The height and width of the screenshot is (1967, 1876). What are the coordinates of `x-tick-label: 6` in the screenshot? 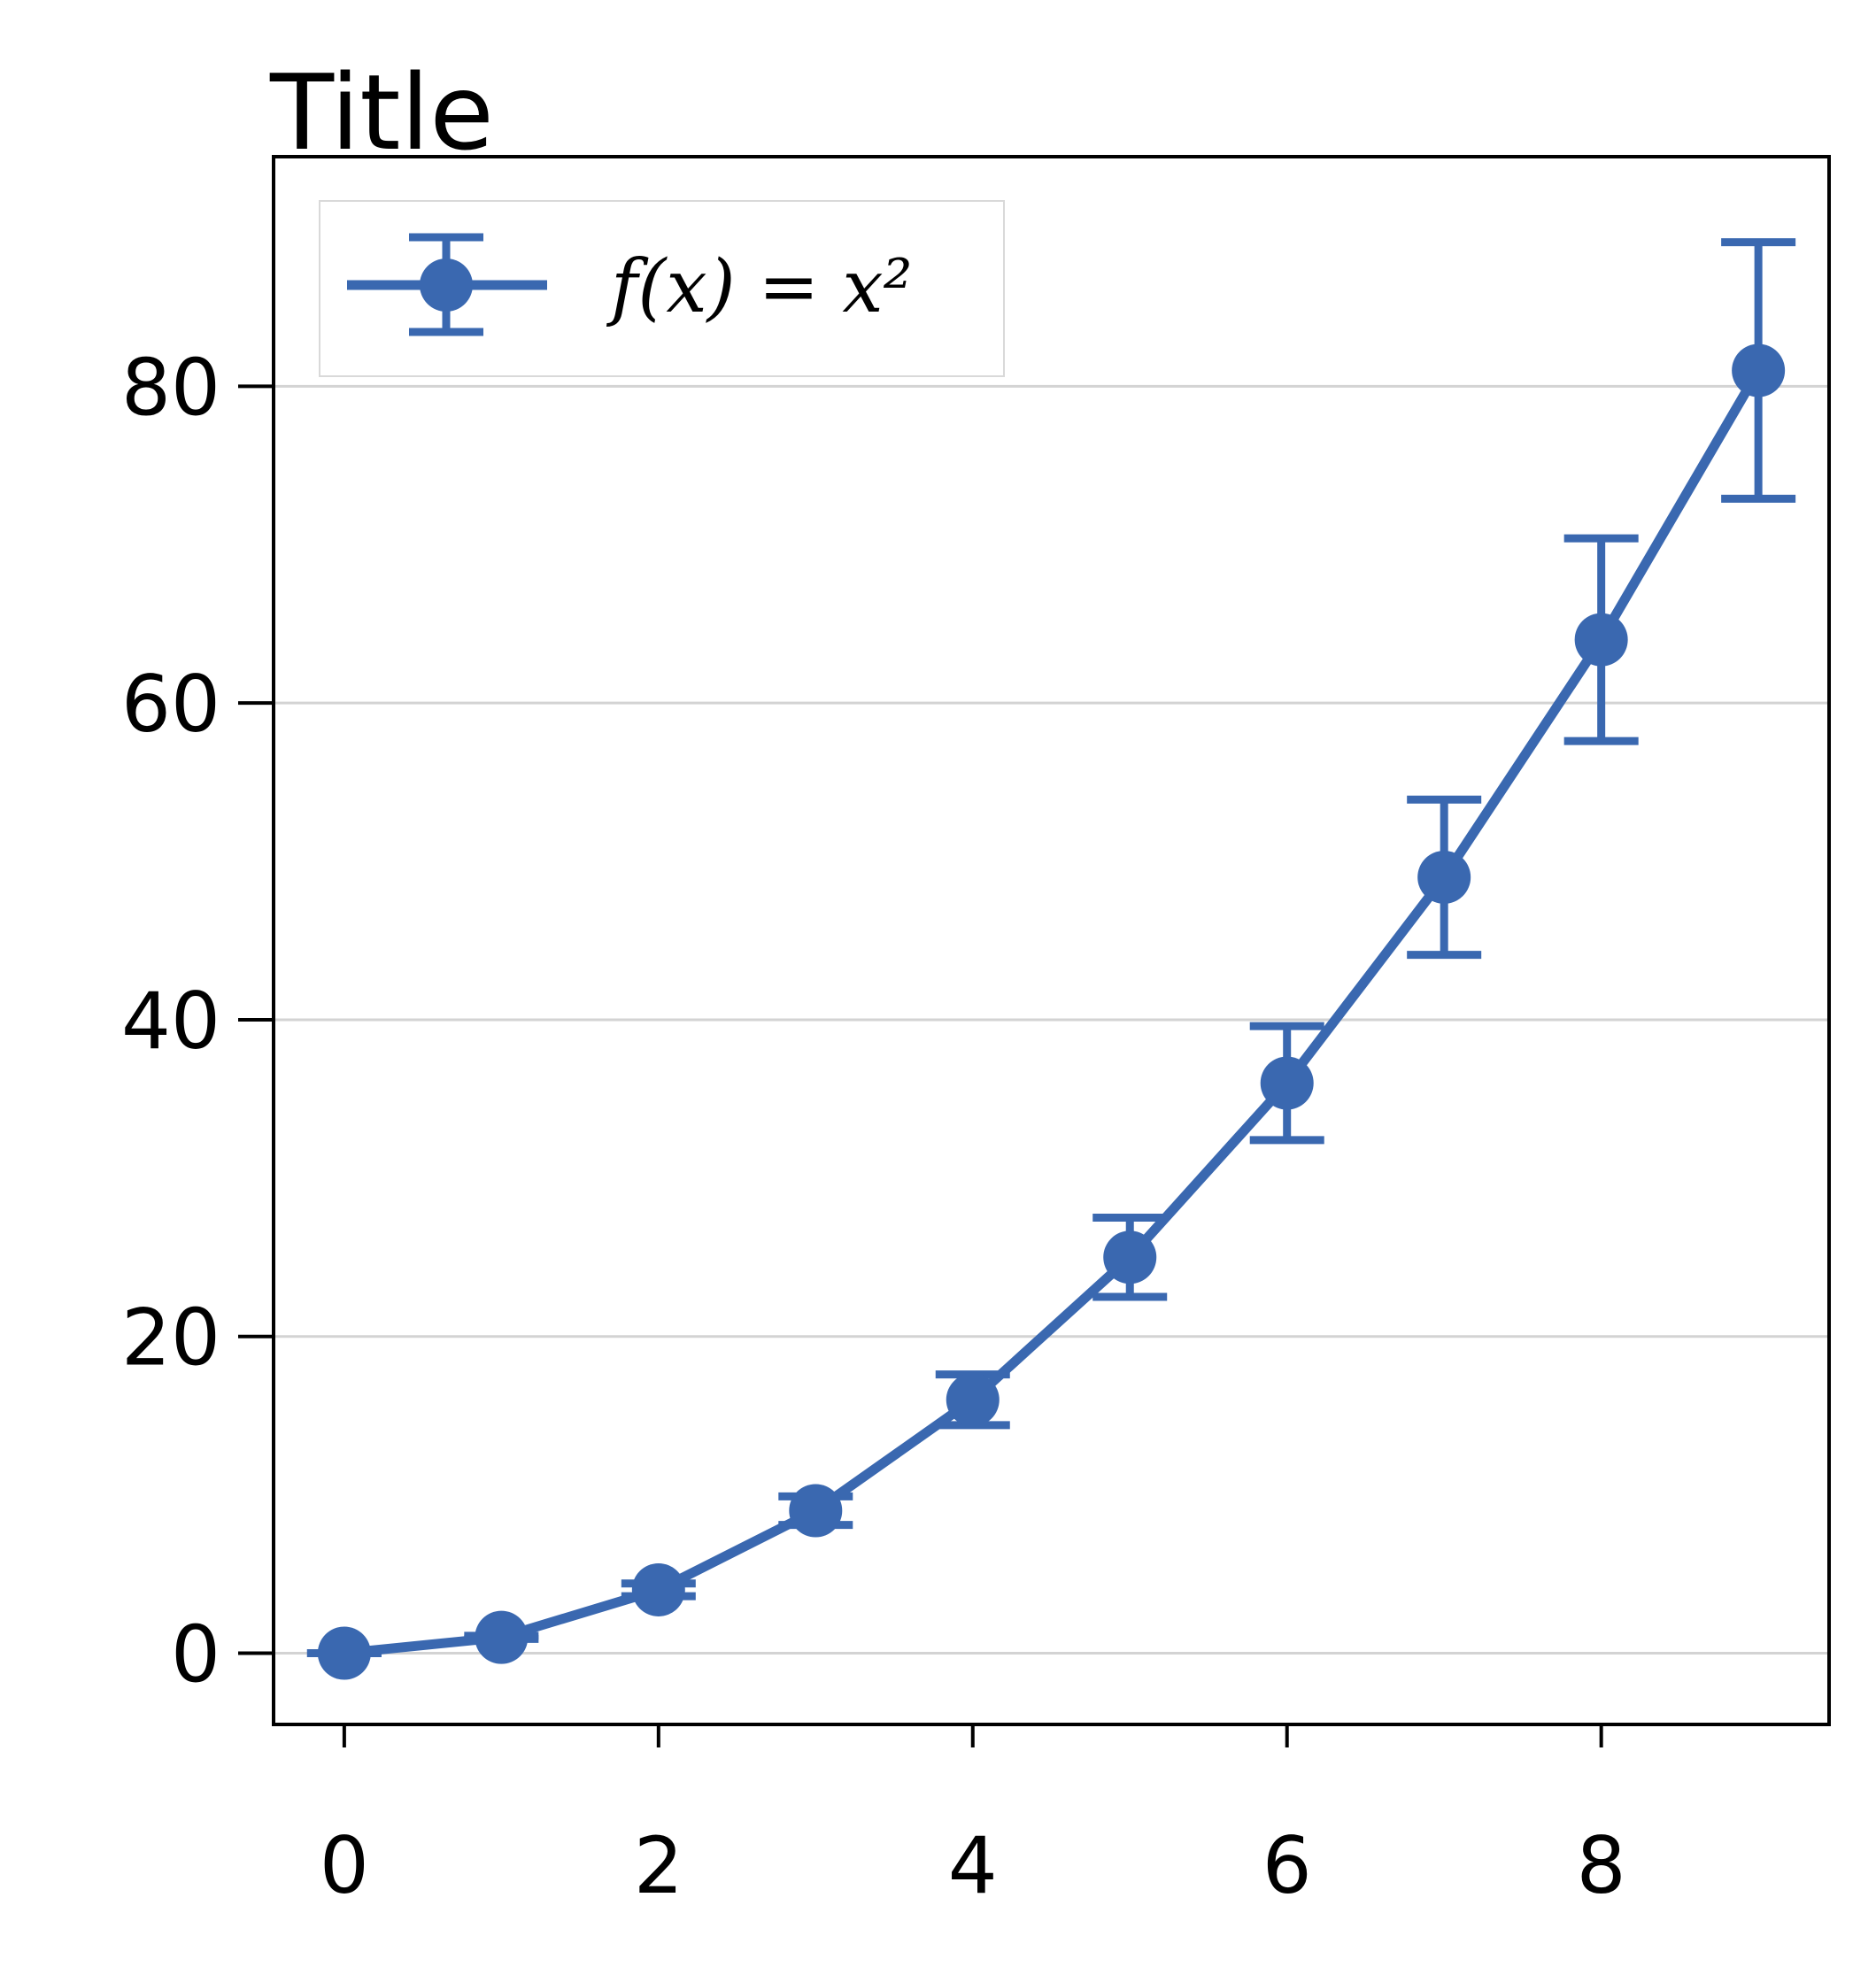 It's located at (1287, 1866).